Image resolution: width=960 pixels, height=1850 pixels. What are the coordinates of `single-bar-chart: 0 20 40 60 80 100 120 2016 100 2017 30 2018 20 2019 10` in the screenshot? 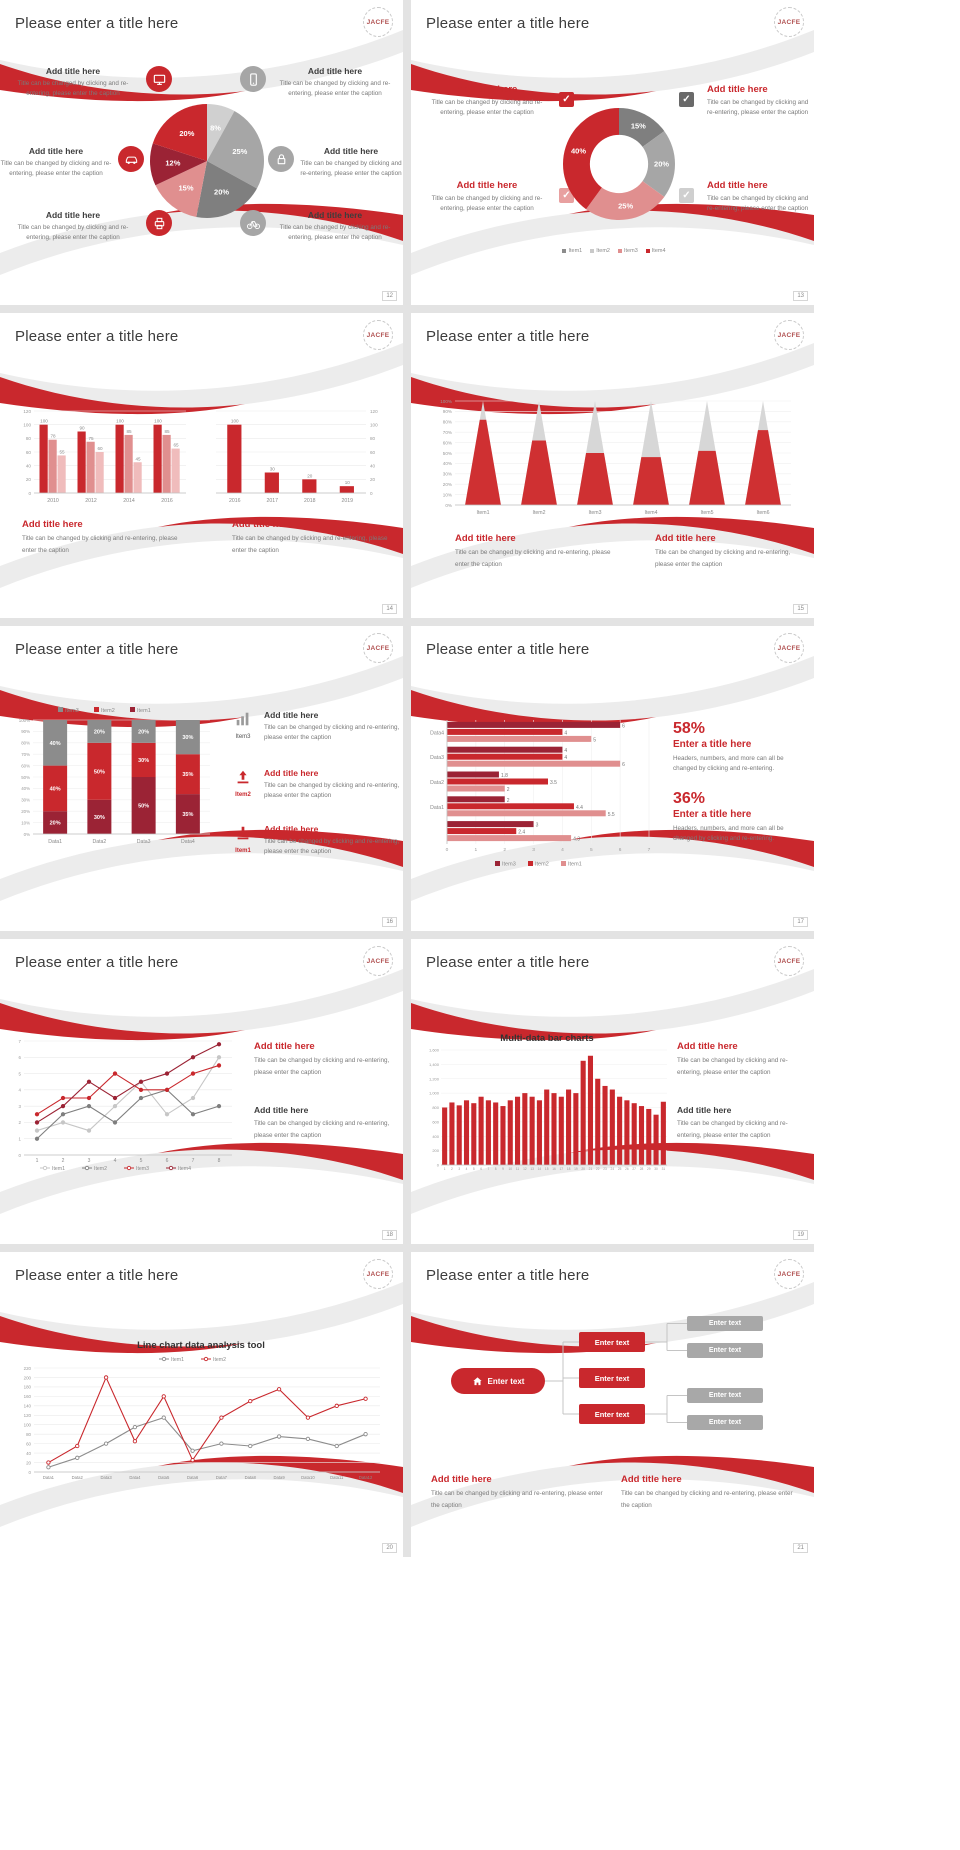 It's located at (300, 453).